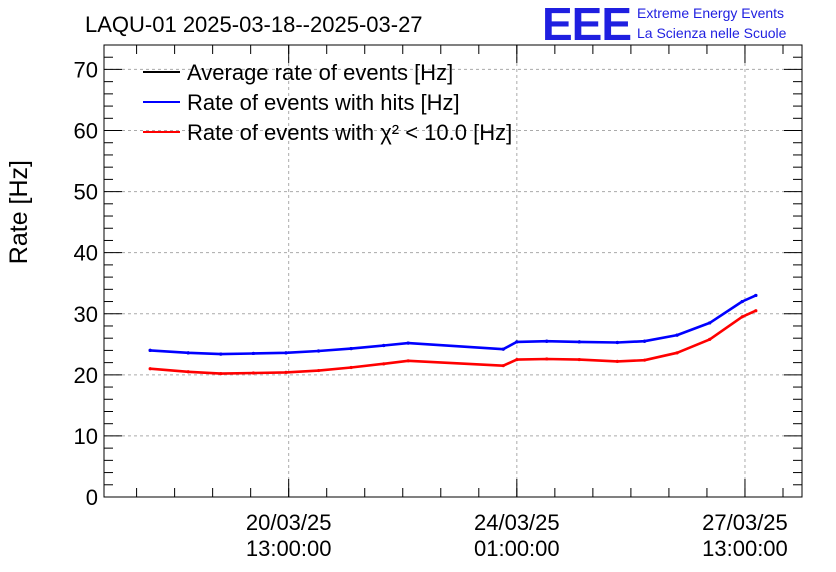 This screenshot has height=572, width=836. I want to click on x-tick-date: 24/03/25, so click(517, 522).